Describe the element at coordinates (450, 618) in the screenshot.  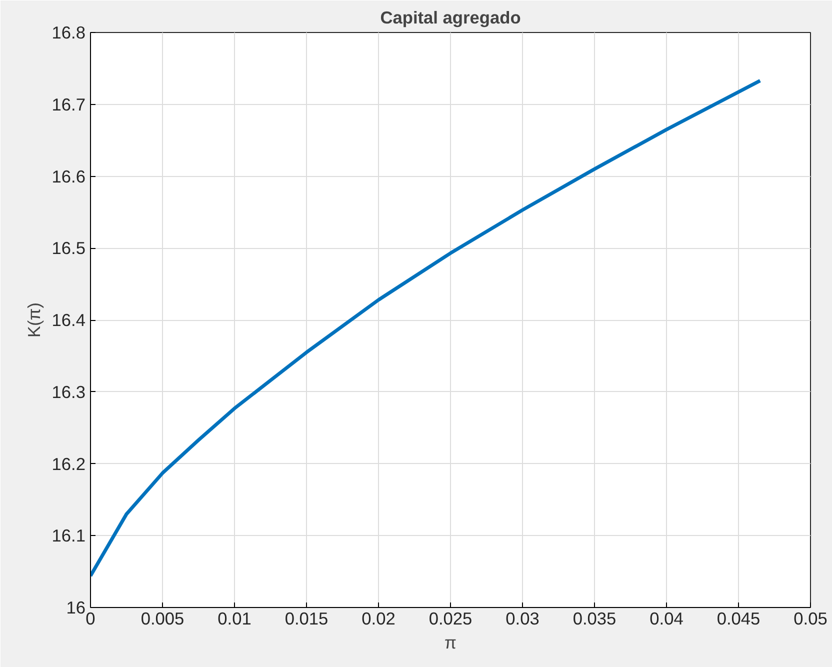
I see `x-tick-label: 0.025` at that location.